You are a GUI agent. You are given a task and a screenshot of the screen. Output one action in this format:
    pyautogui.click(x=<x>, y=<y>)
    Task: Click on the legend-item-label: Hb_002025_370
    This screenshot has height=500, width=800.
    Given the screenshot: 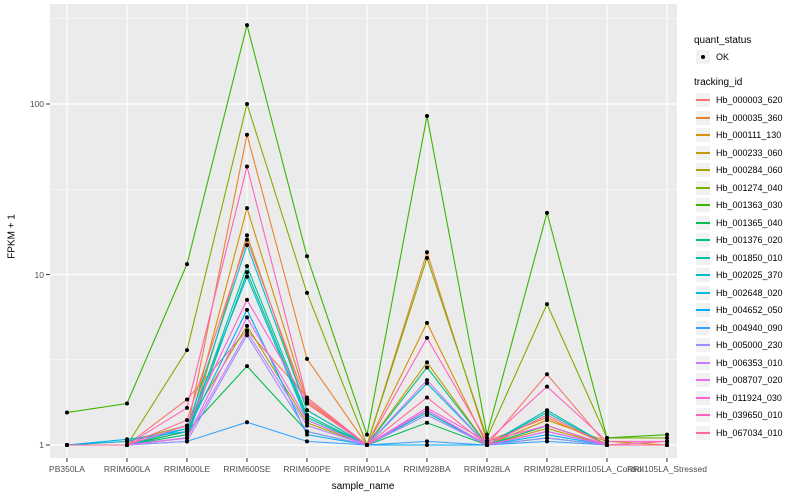 What is the action you would take?
    pyautogui.click(x=749, y=275)
    